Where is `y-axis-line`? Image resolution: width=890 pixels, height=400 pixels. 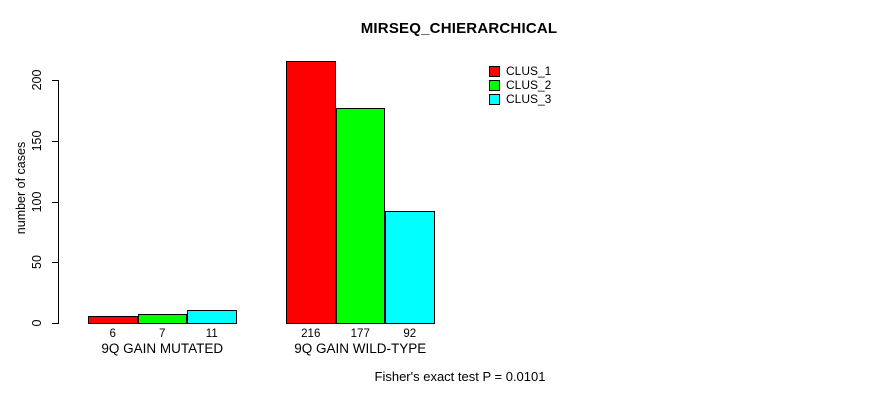 y-axis-line is located at coordinates (58, 202).